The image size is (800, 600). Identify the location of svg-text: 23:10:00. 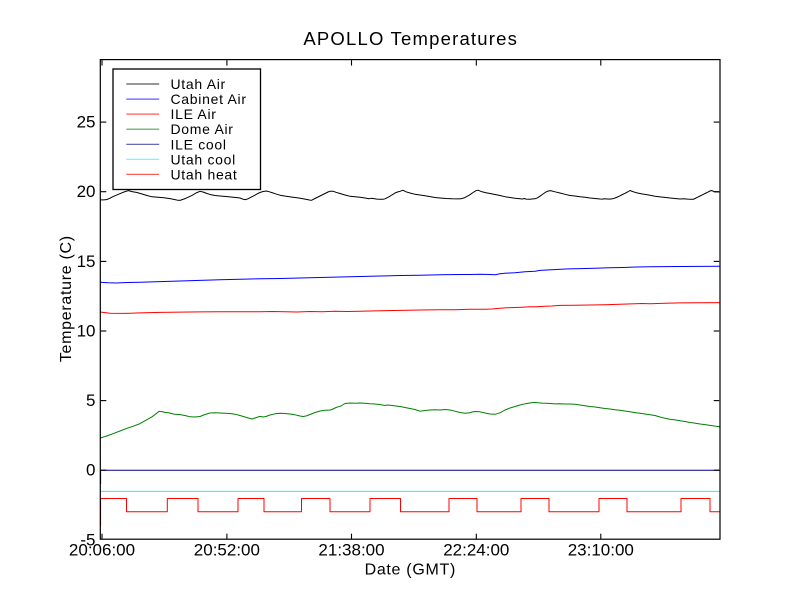
(601, 549).